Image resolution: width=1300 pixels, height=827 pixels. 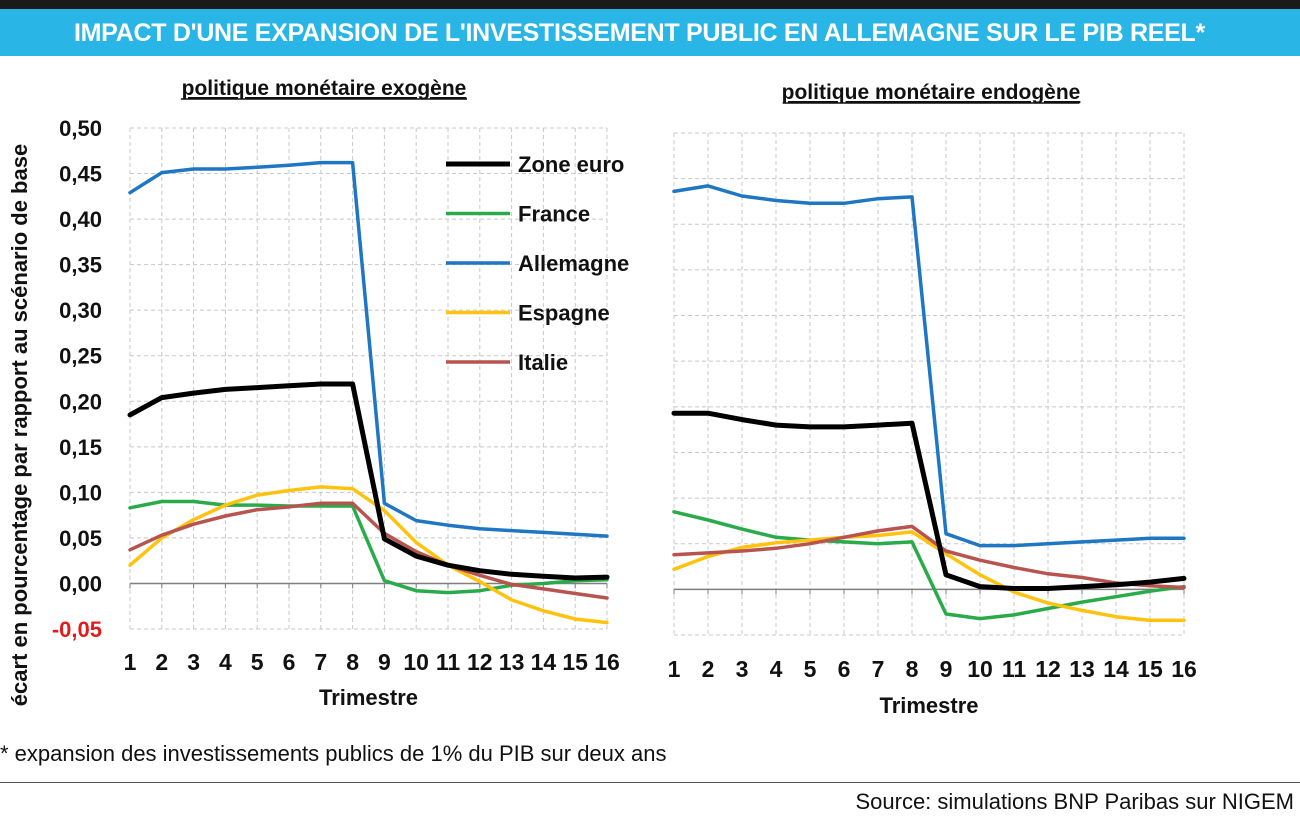 I want to click on y-tick-label: 0,15, so click(x=80, y=447).